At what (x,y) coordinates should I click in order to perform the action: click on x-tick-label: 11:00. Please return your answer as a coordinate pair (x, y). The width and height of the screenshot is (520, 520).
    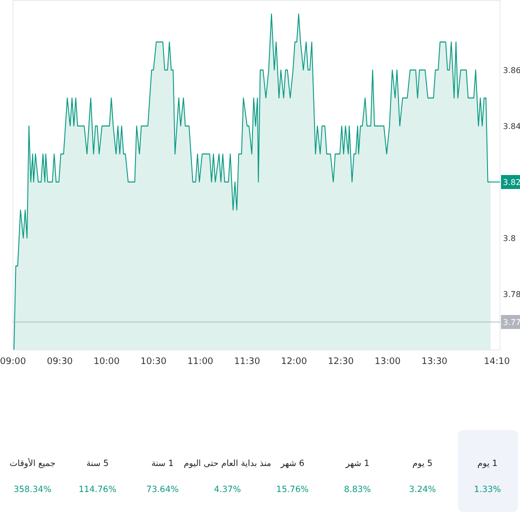
    Looking at the image, I should click on (200, 362).